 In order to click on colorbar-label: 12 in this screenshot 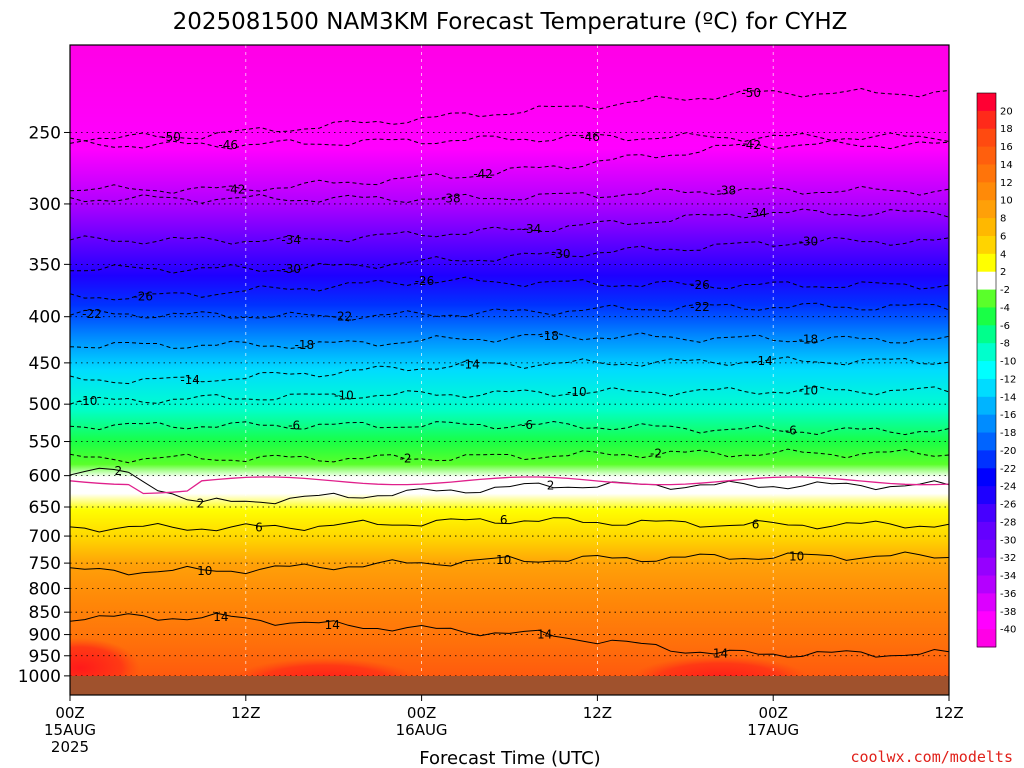, I will do `click(1006, 183)`.